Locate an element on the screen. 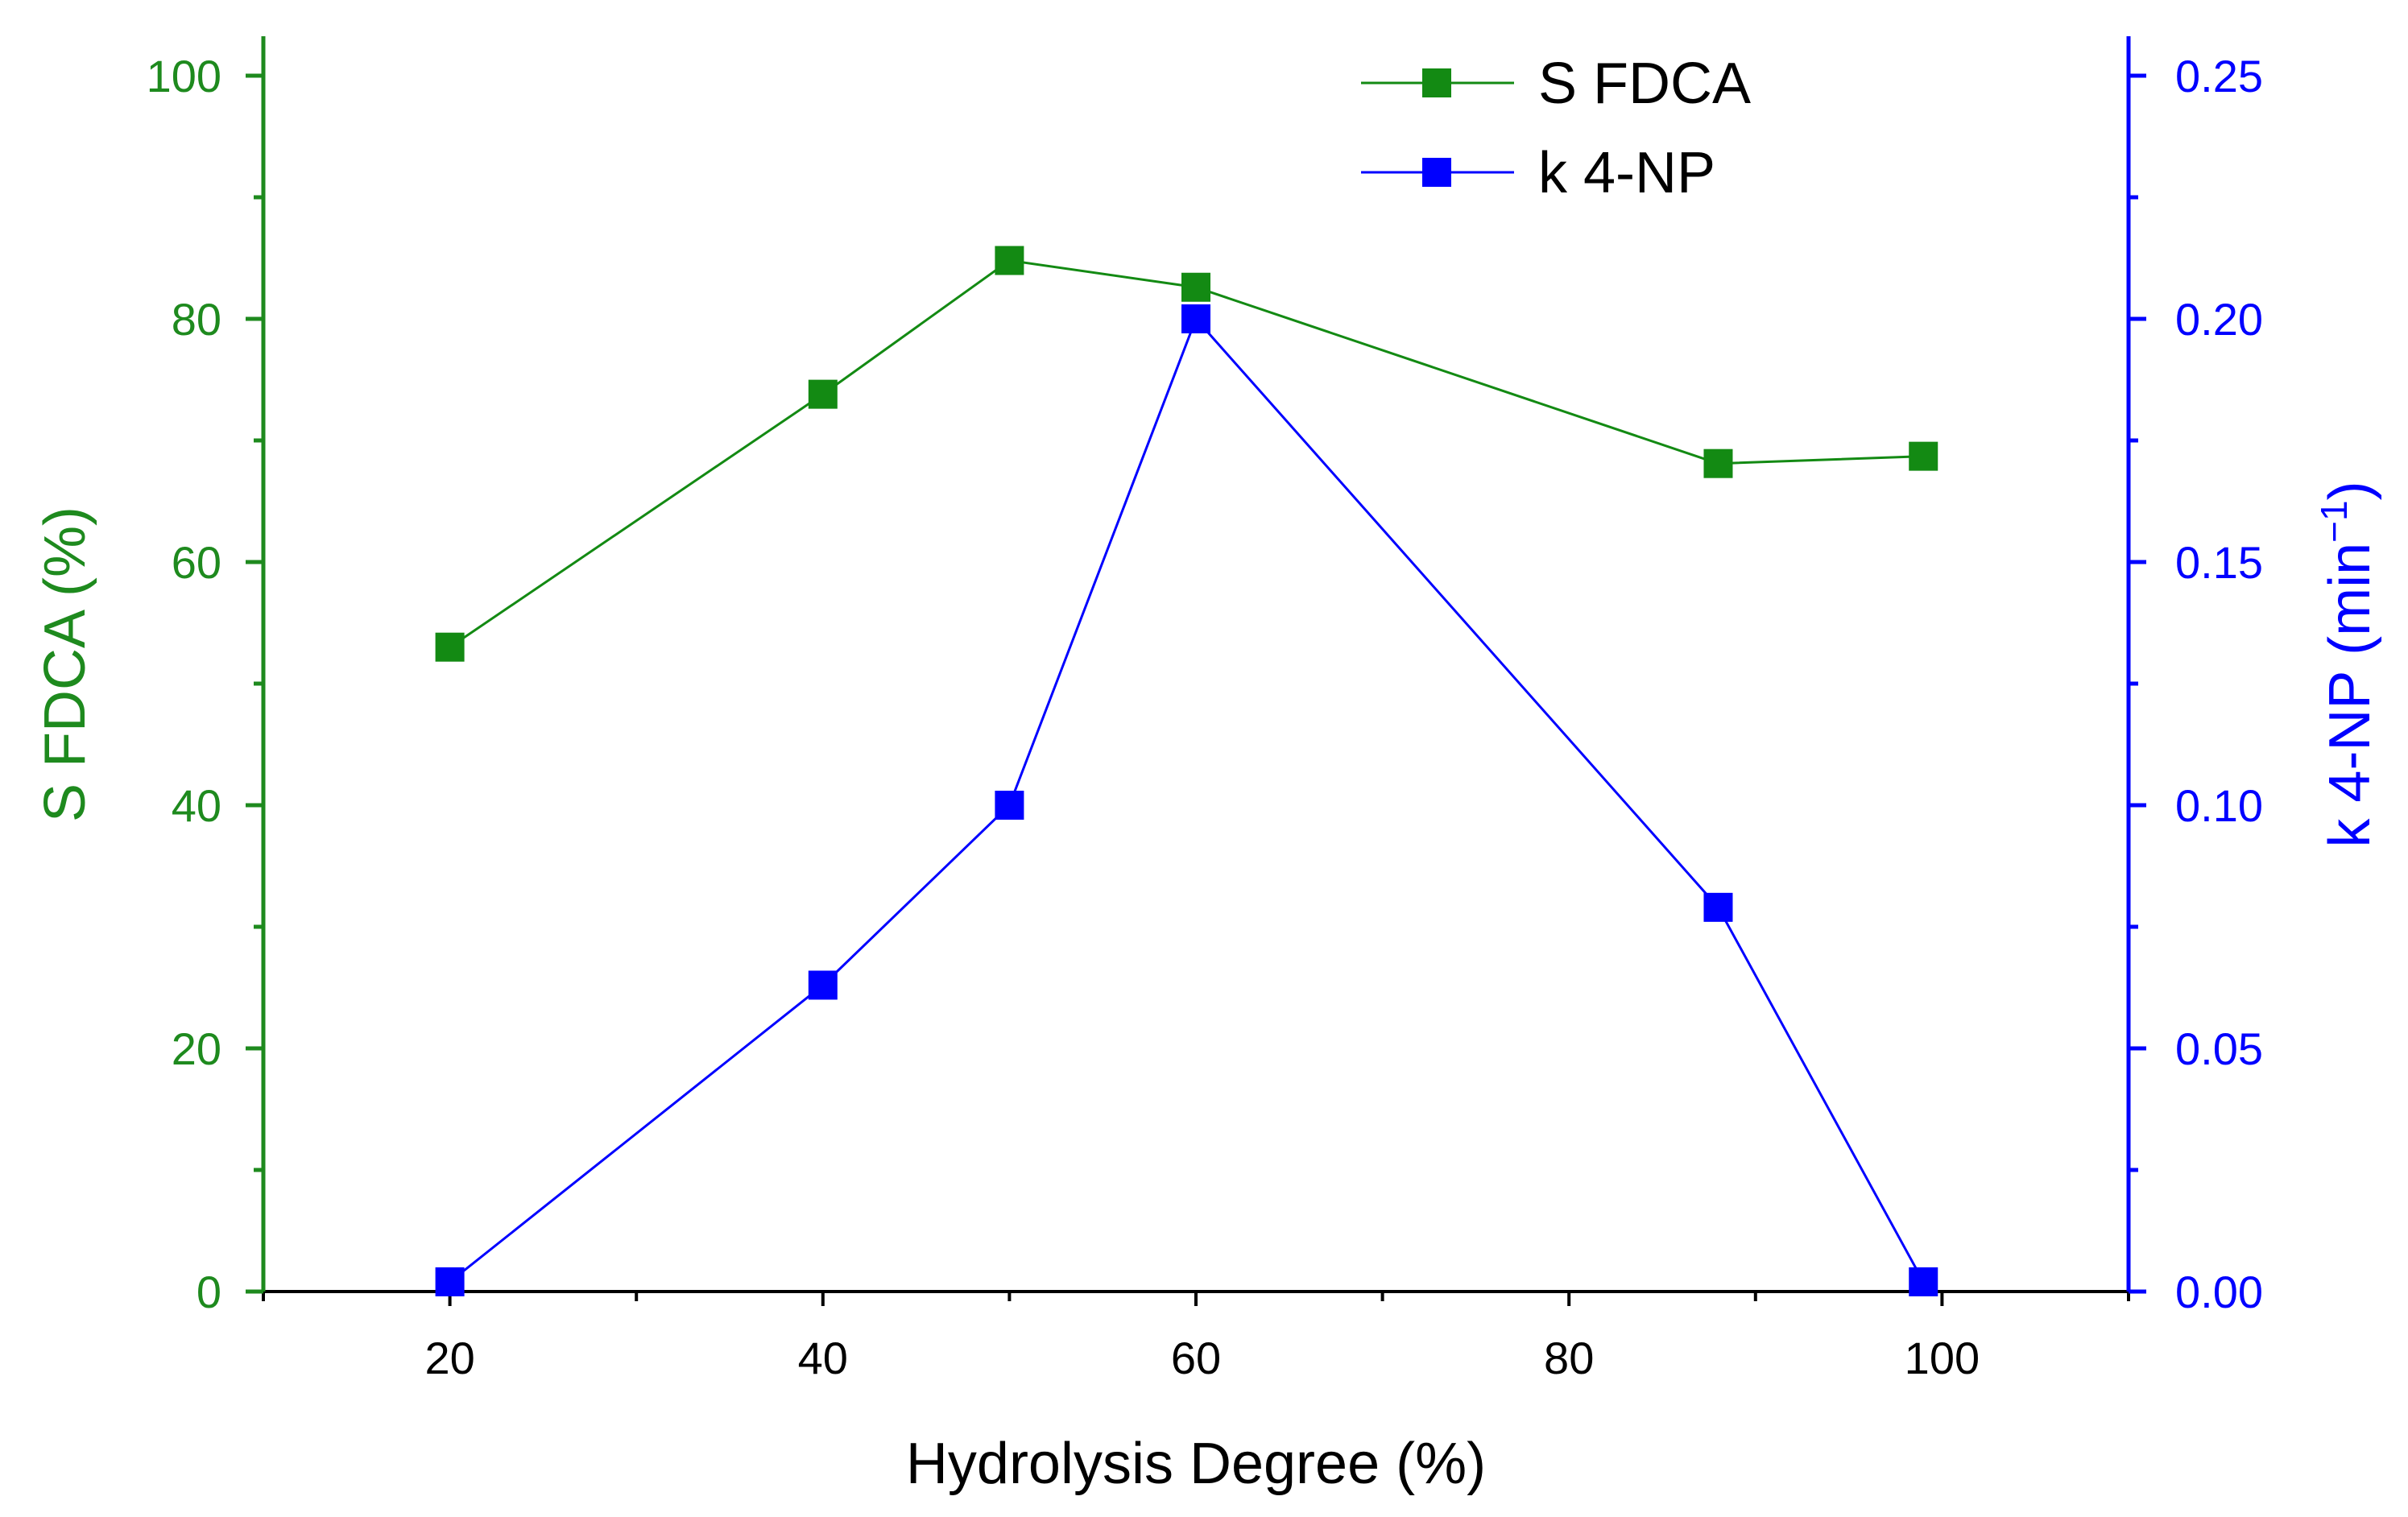 The width and height of the screenshot is (2408, 1517). right-y-axis-ticks is located at coordinates (2137, 683).